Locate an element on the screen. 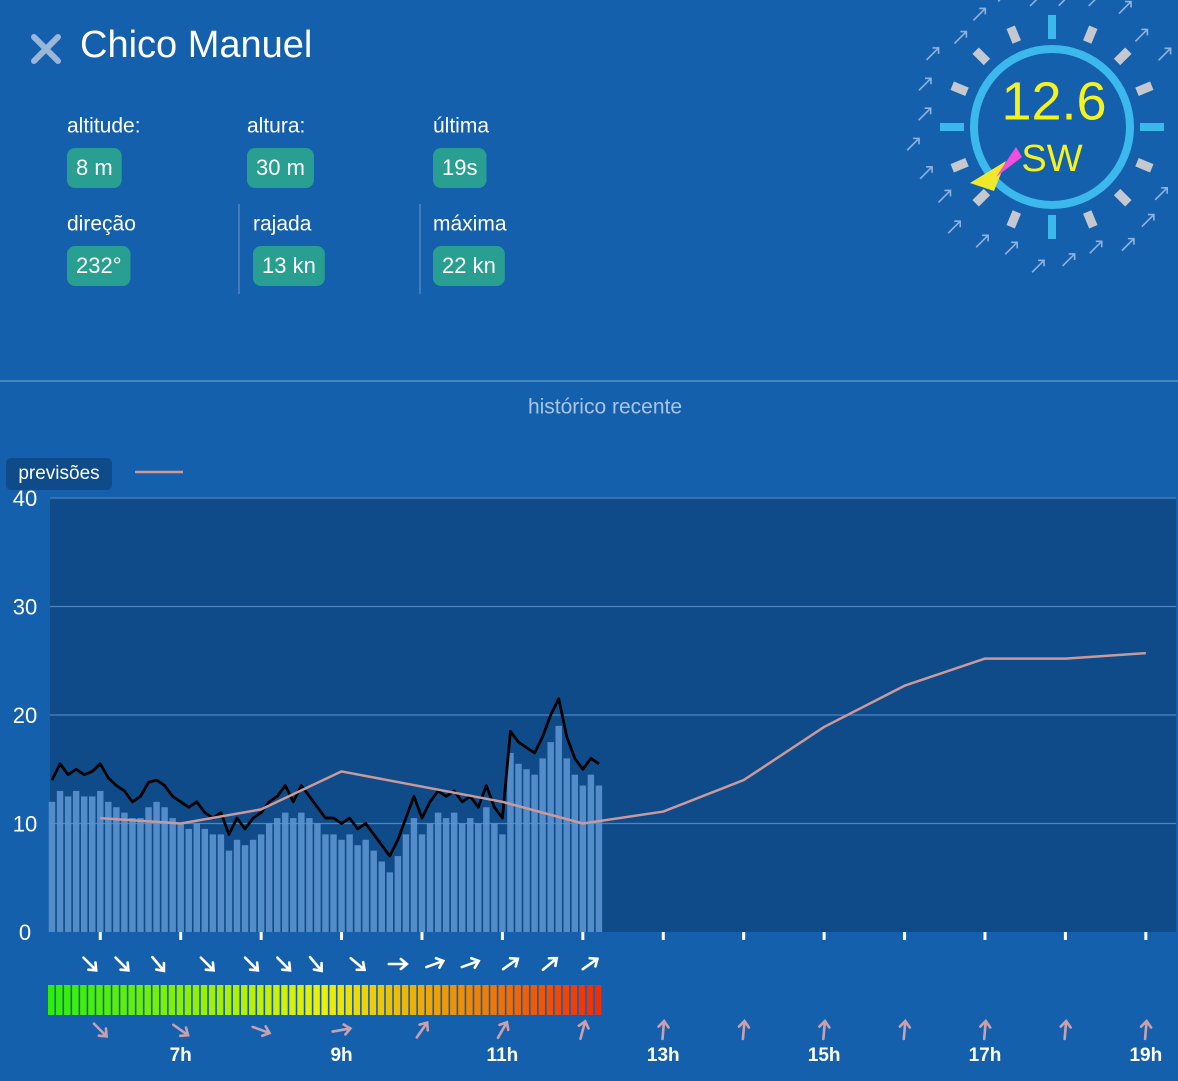 This screenshot has width=1178, height=1081. gauge-speed: 12.6 is located at coordinates (1053, 101).